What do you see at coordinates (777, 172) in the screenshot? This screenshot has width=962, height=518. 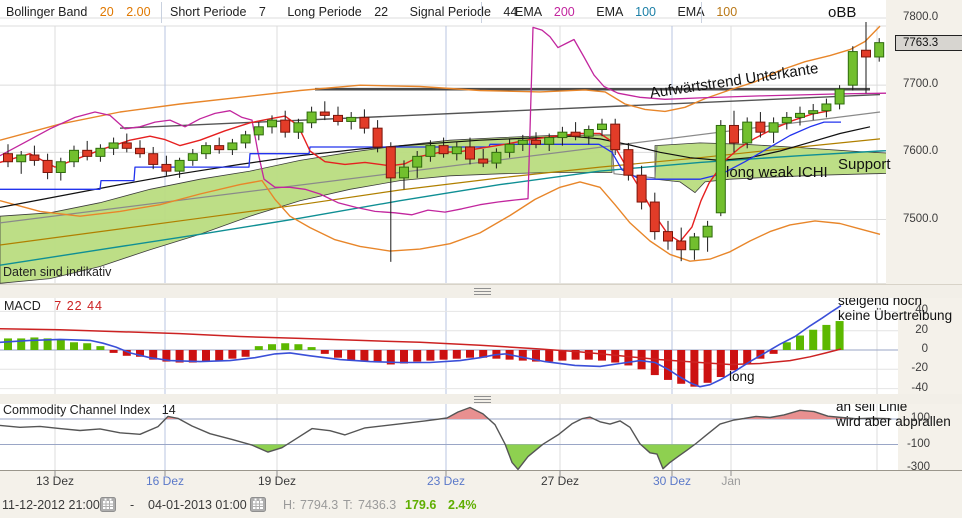 I see `annotation-ichimoku: long weak ICHI` at bounding box center [777, 172].